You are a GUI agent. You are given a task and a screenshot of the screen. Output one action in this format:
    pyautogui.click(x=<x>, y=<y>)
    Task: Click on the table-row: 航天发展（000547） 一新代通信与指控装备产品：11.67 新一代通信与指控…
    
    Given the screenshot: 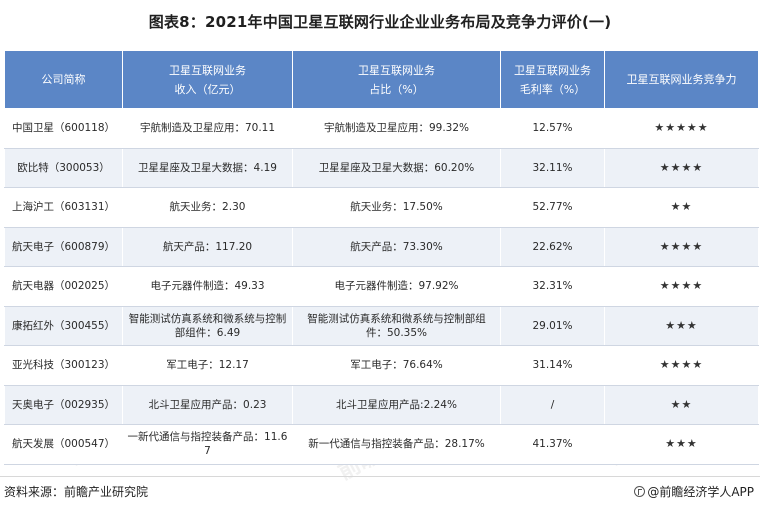 What is the action you would take?
    pyautogui.click(x=381, y=444)
    